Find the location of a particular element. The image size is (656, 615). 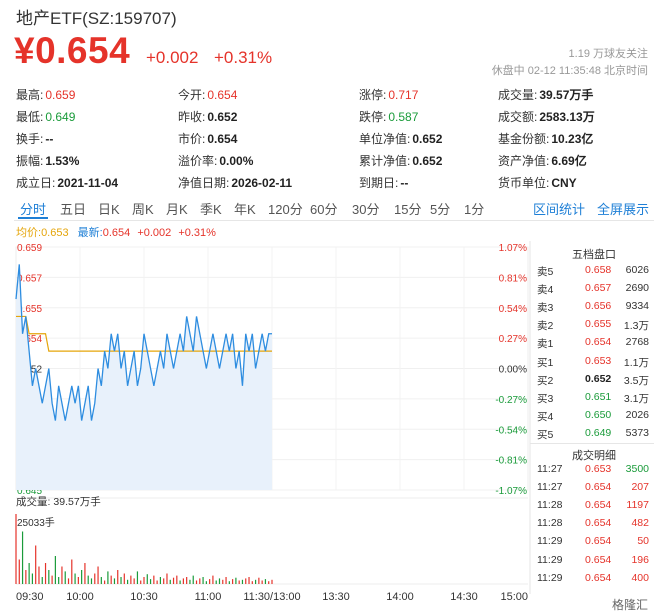

stat-cell: 成交额: 2583.13万 is located at coordinates (546, 116).